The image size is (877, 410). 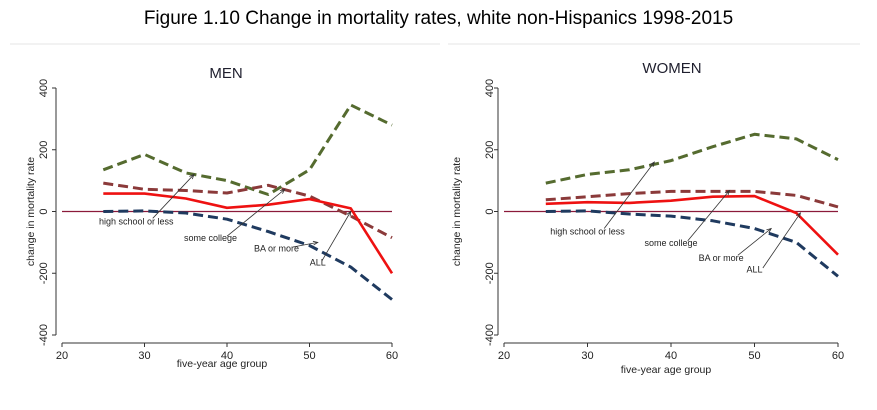 I want to click on men-y-tick-label: -200, so click(x=44, y=273).